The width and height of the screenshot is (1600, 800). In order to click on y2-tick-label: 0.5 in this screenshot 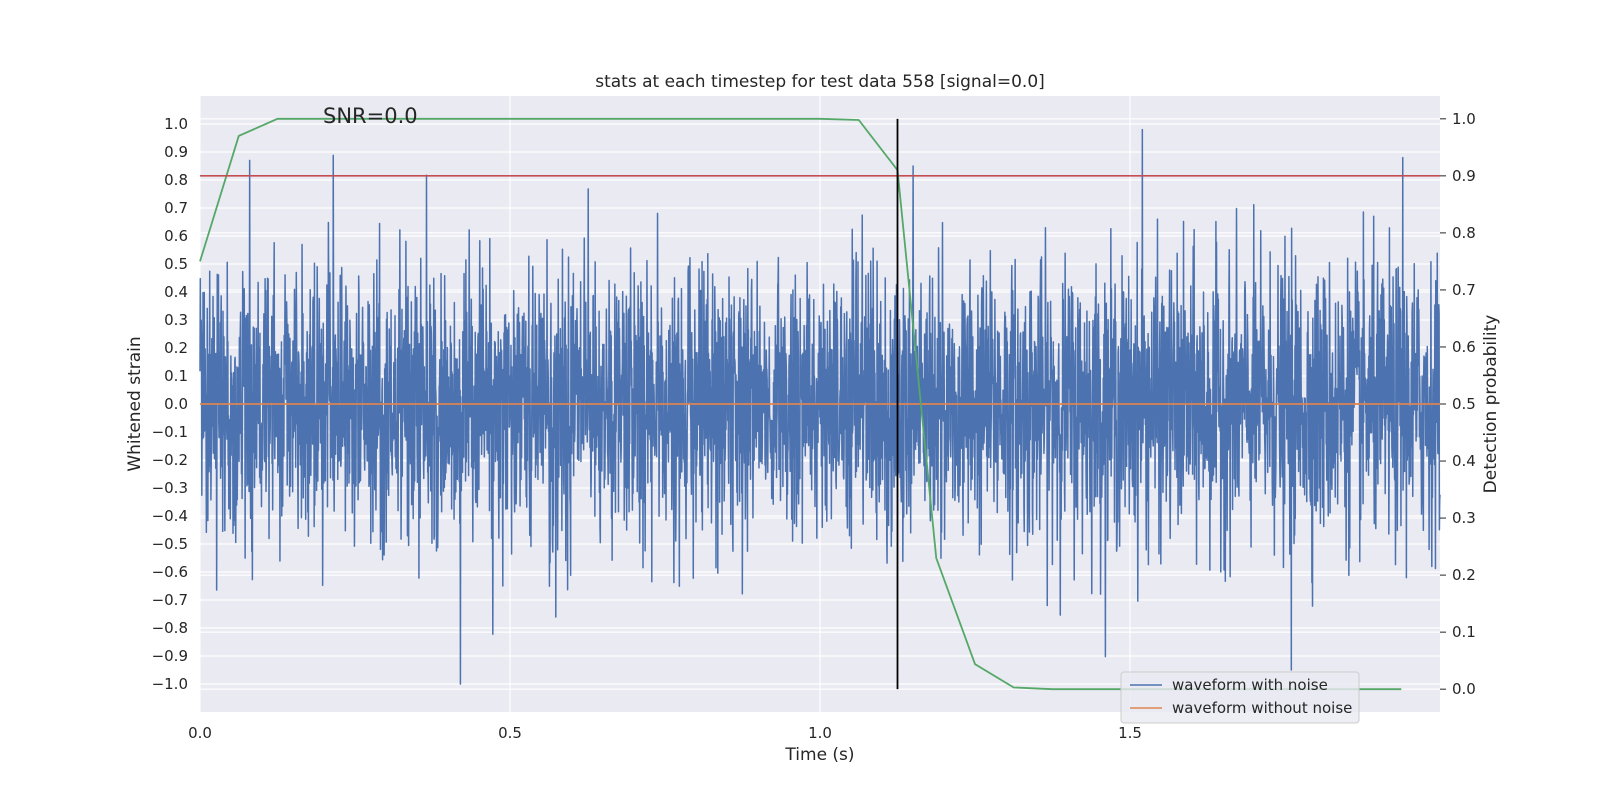, I will do `click(1464, 404)`.